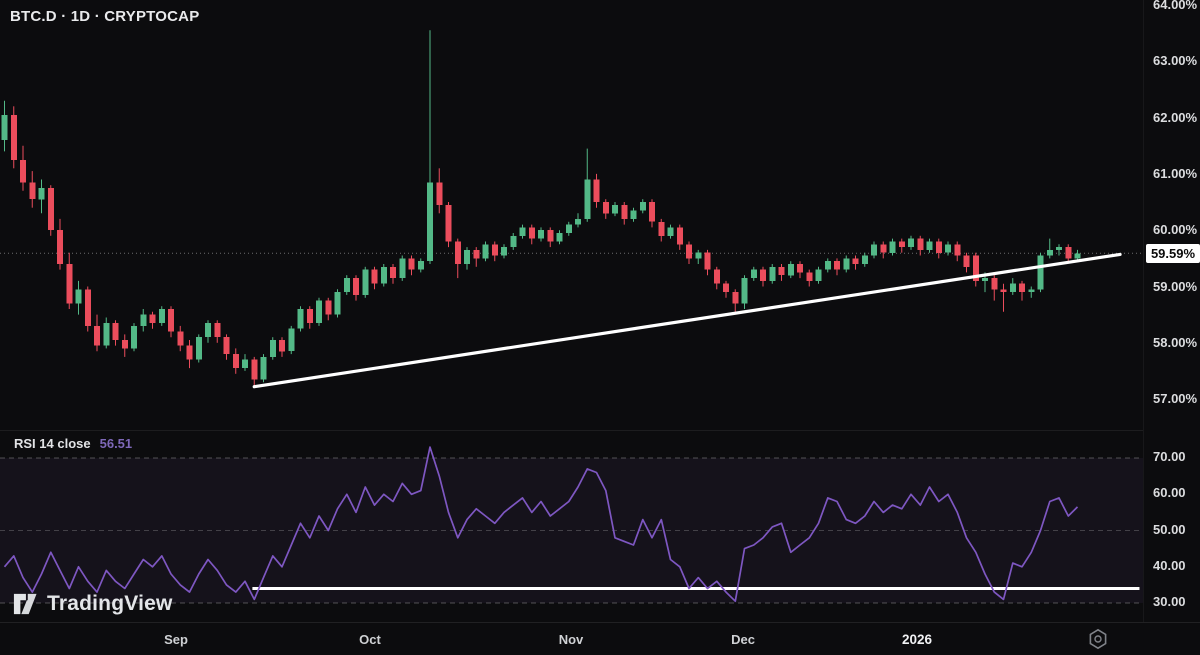  I want to click on axis-tick-label: 50.00, so click(1169, 529).